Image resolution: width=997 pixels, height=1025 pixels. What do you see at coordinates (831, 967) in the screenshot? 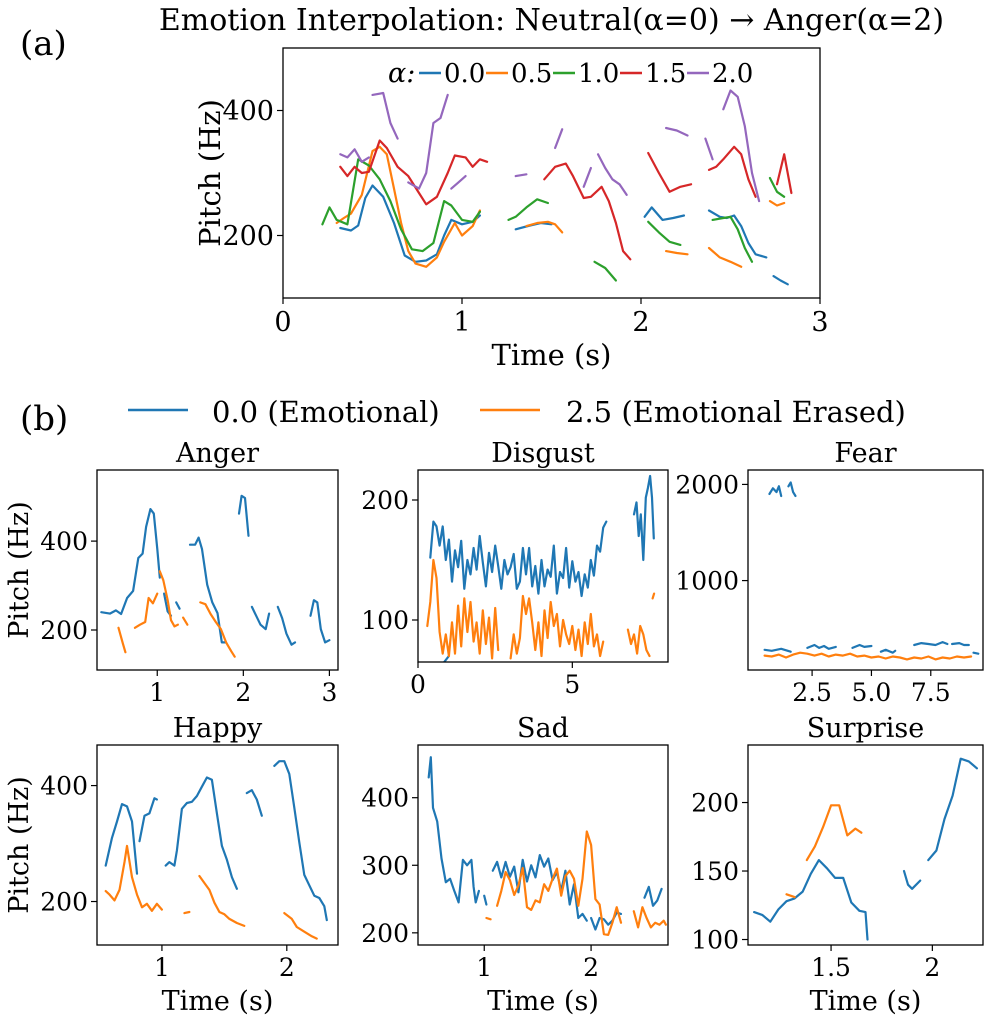
I see `chart-surprise-xtick-label-0: 1.5` at bounding box center [831, 967].